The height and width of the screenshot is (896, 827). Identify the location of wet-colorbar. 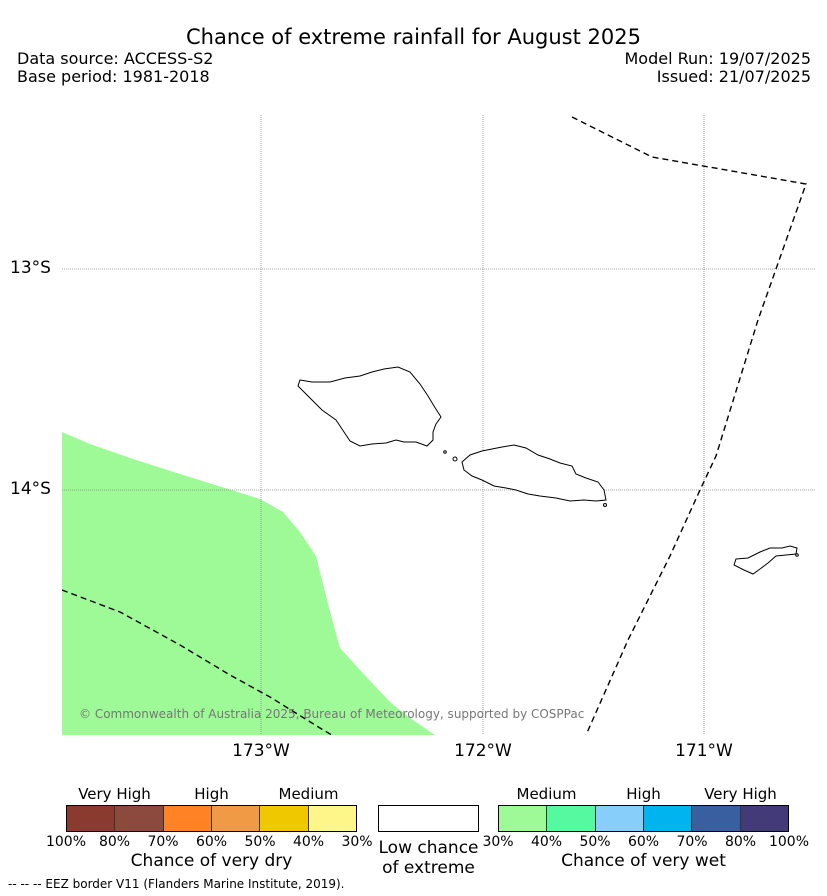
(643, 818).